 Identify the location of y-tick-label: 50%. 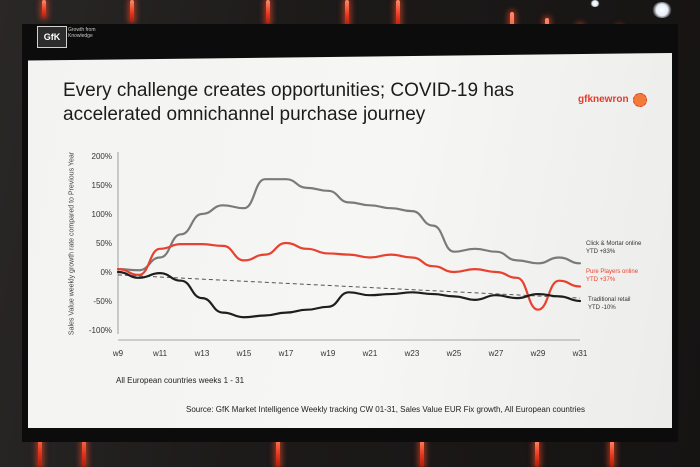
(104, 243).